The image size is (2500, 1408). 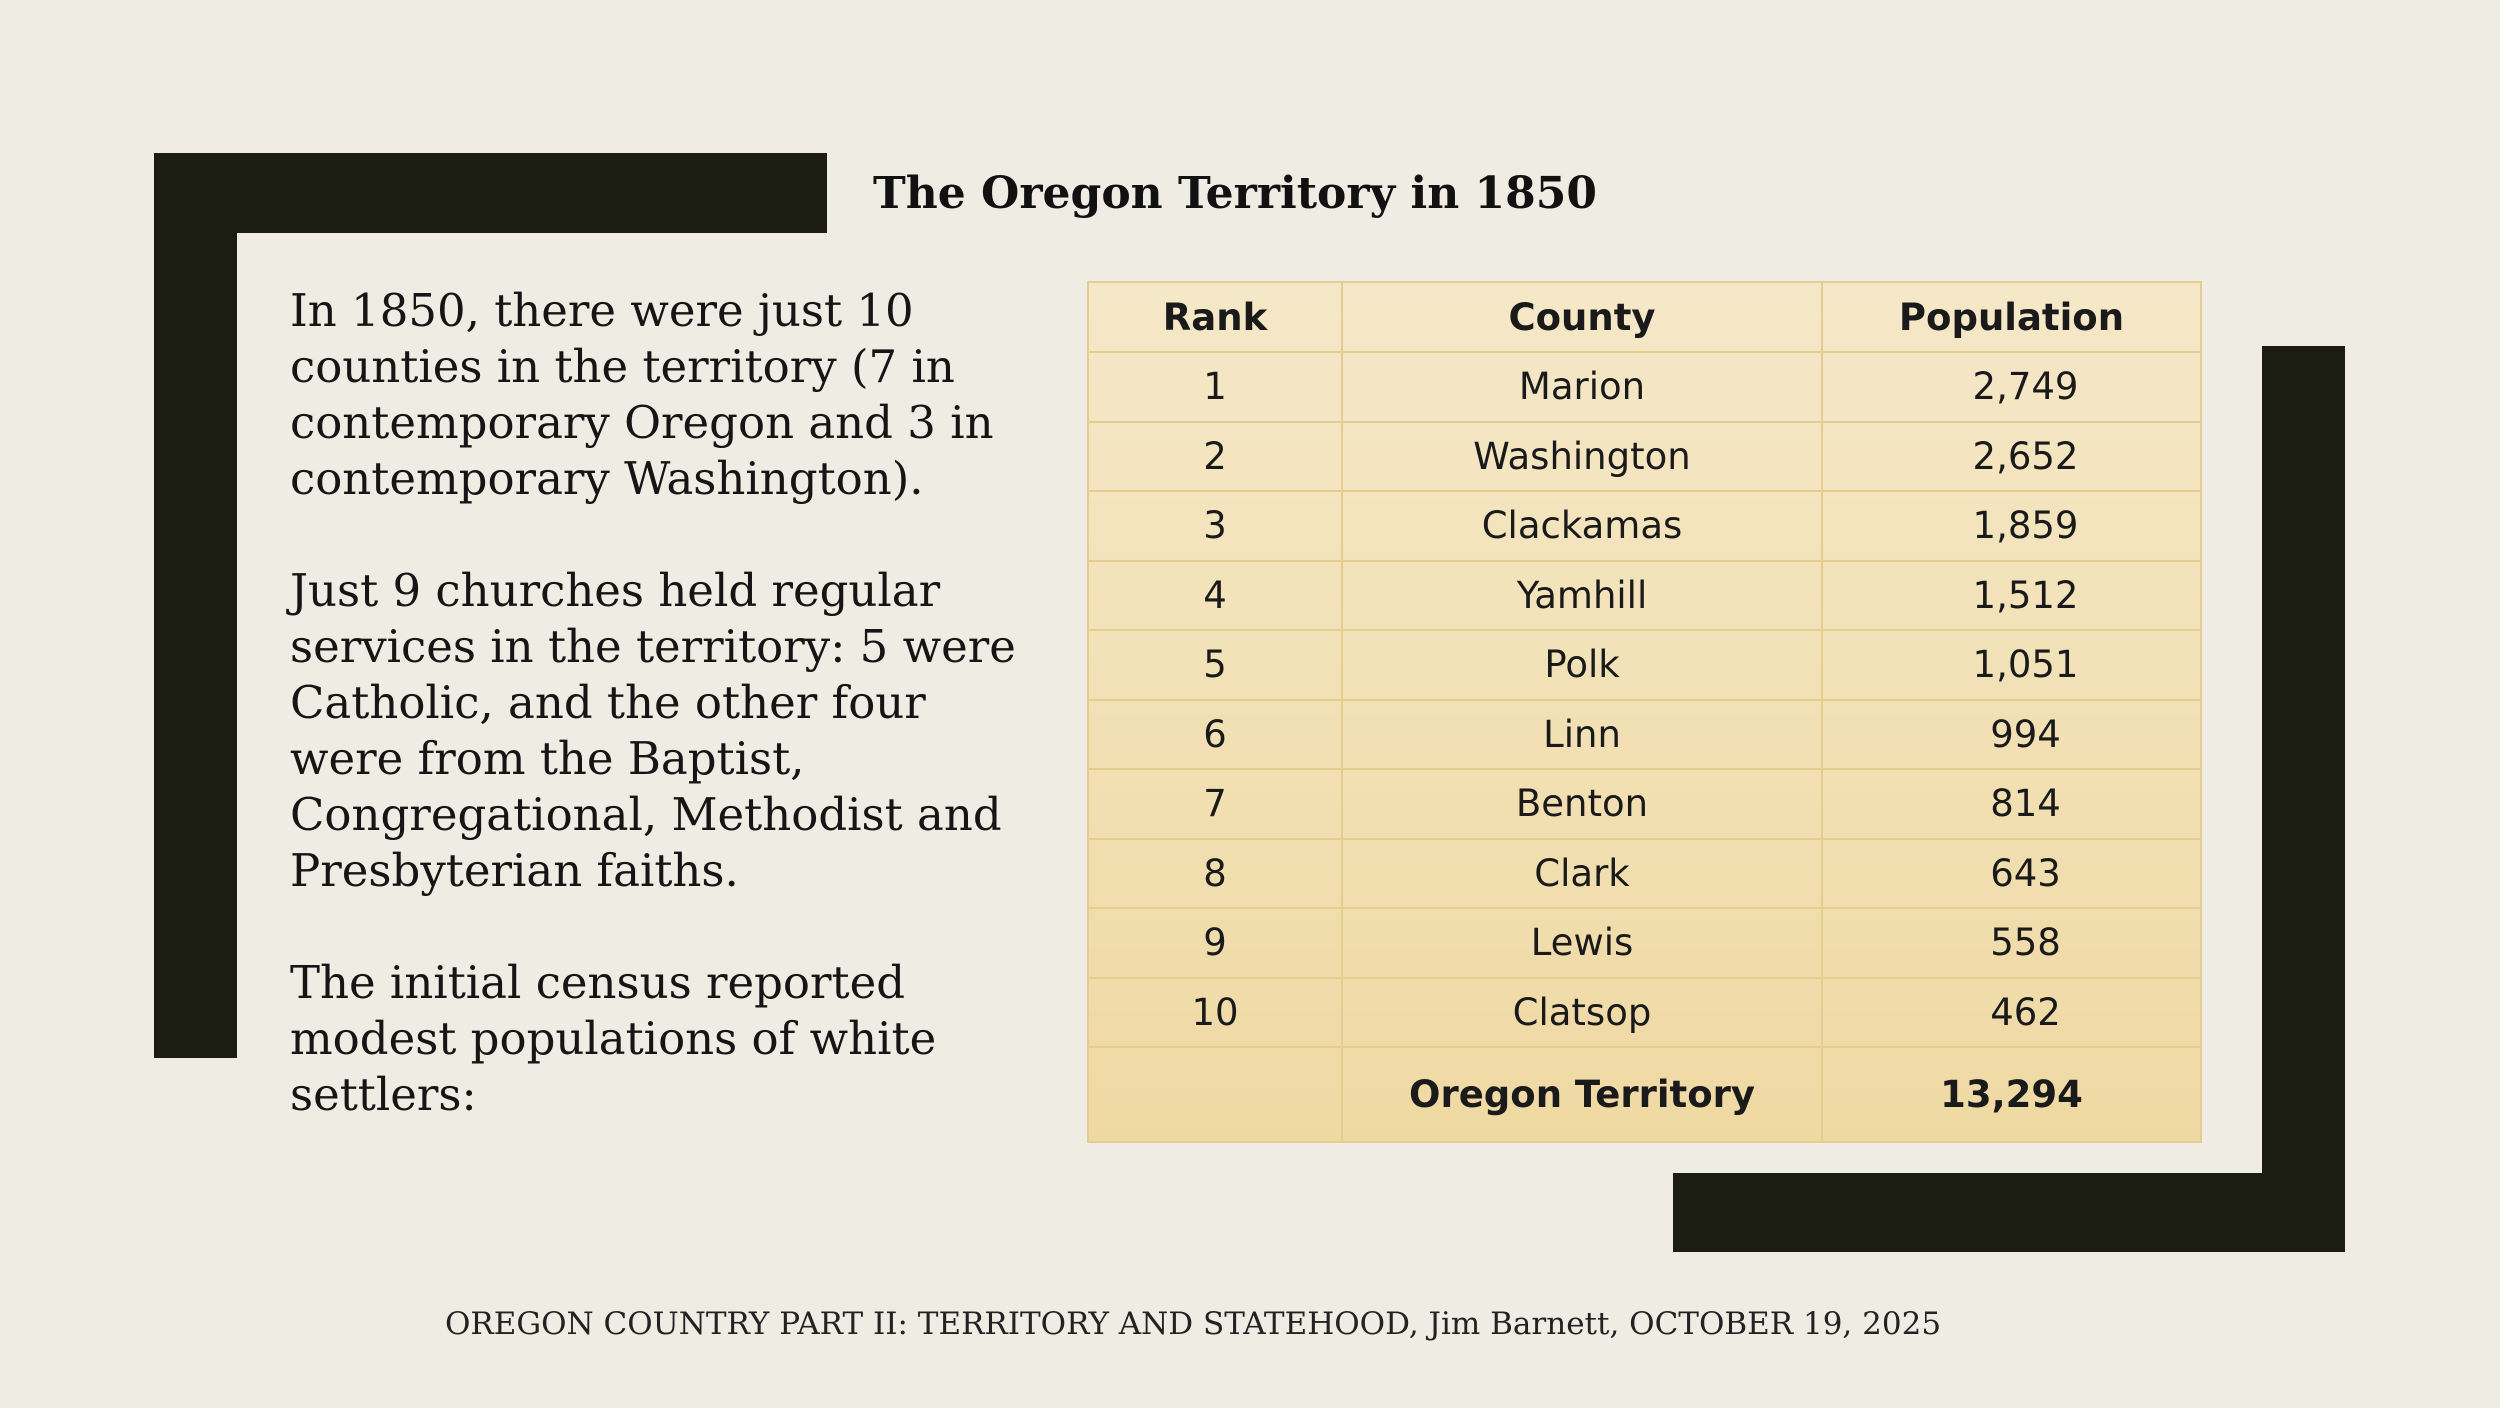 I want to click on county-cell: Lewis, so click(x=1582, y=943).